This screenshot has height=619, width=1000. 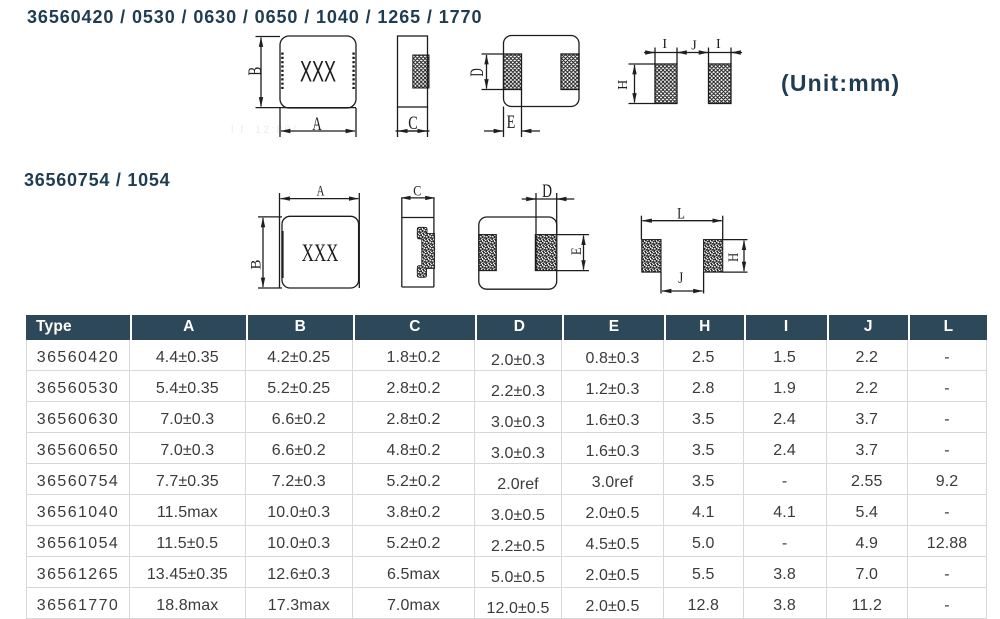 I want to click on svg-text: L, so click(x=681, y=214).